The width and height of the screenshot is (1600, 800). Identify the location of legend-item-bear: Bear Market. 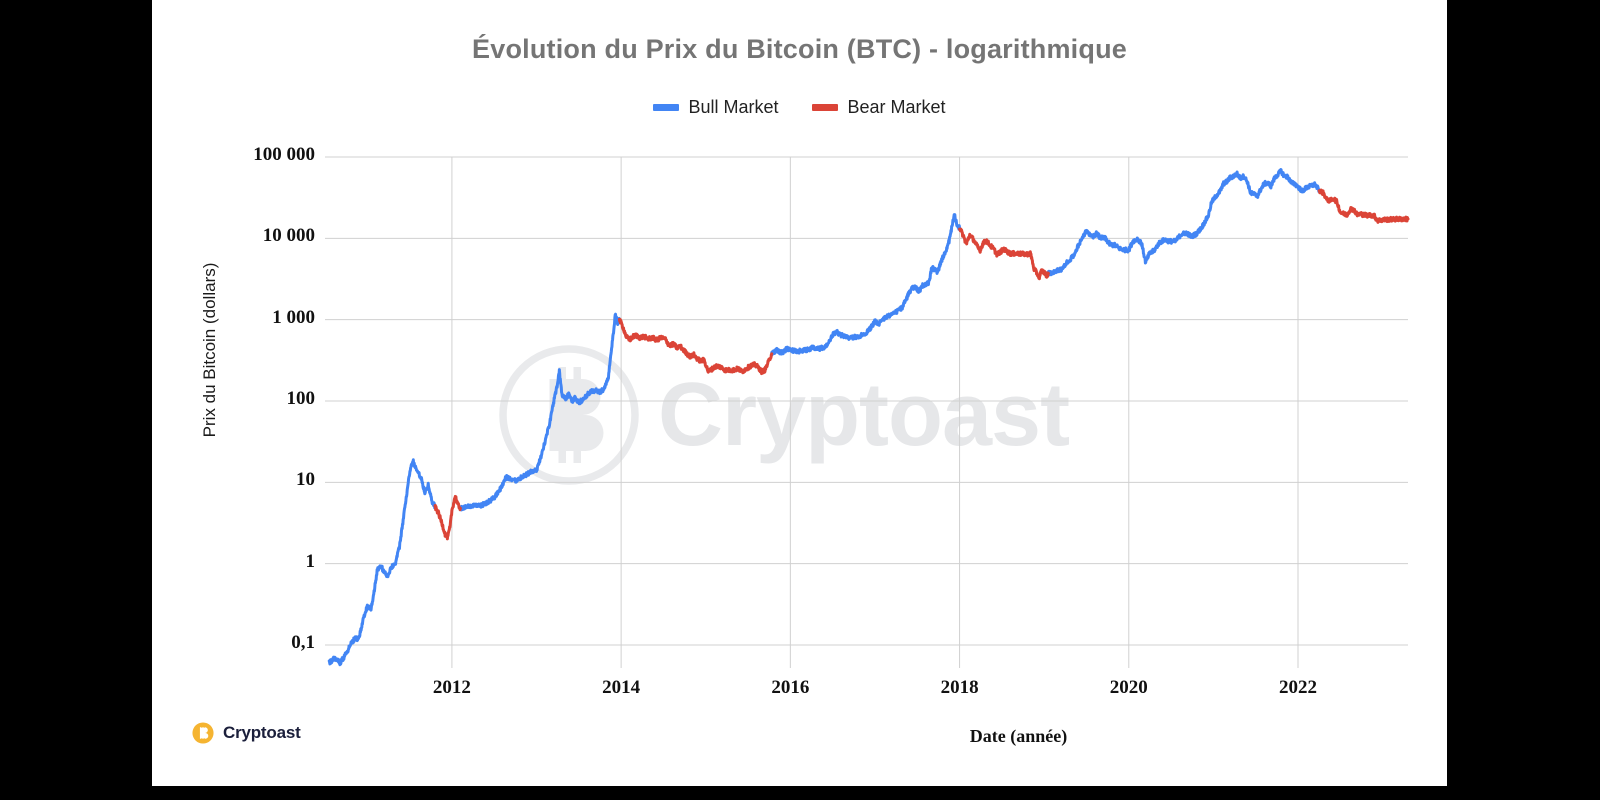
(879, 107).